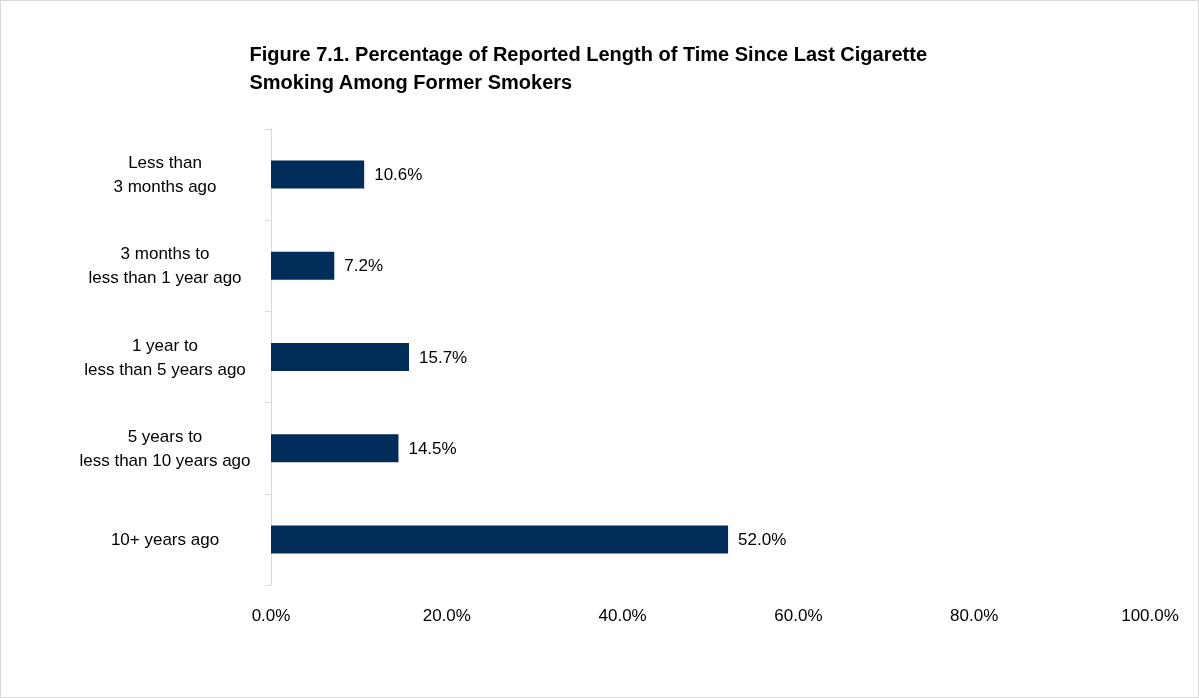 Image resolution: width=1199 pixels, height=698 pixels. Describe the element at coordinates (165, 266) in the screenshot. I see `y-tick-label: 3 months to less than 1 year ago` at that location.